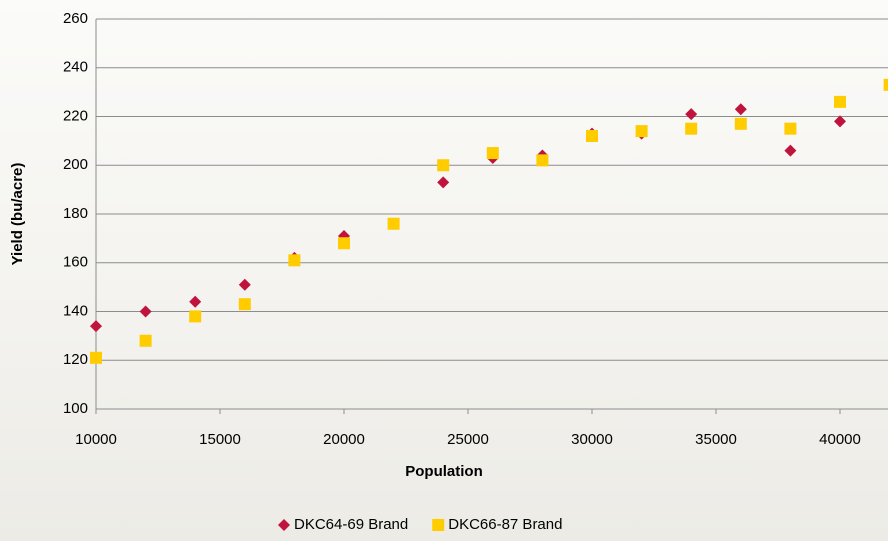 The width and height of the screenshot is (888, 541). What do you see at coordinates (75, 115) in the screenshot?
I see `y-tick-label: 220` at bounding box center [75, 115].